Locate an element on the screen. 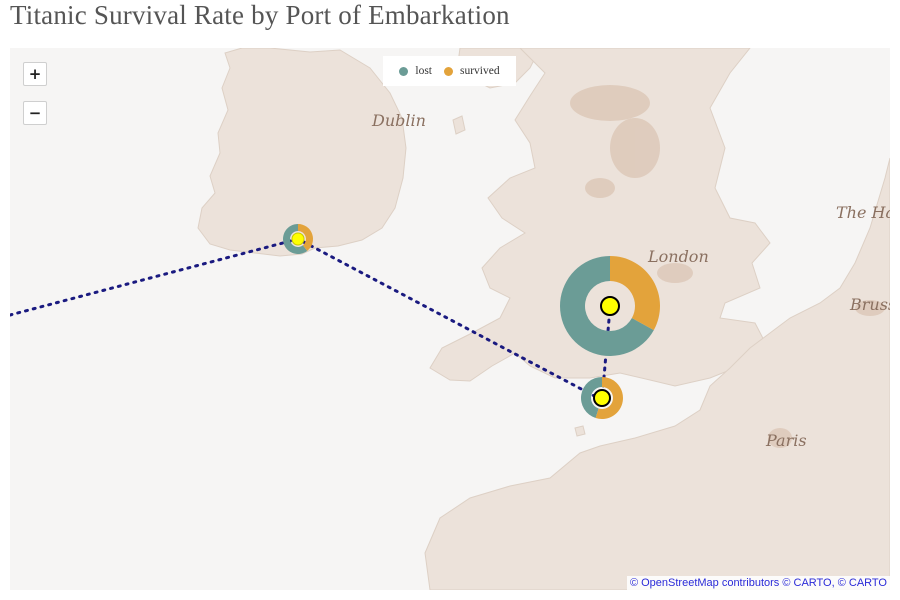  city-label-dublin: Dublin is located at coordinates (398, 120).